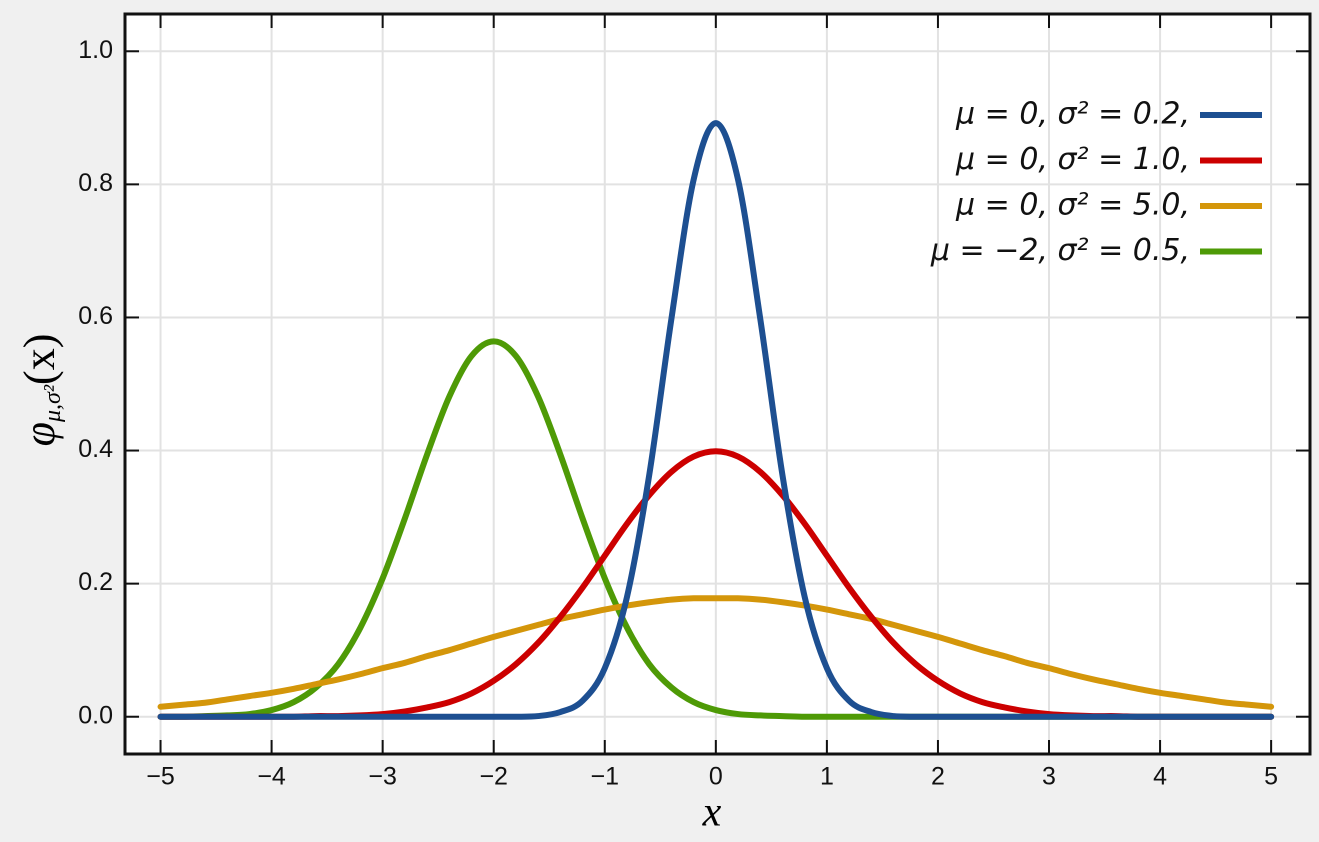 The height and width of the screenshot is (842, 1319). Describe the element at coordinates (712, 813) in the screenshot. I see `x-axis-label: x` at that location.